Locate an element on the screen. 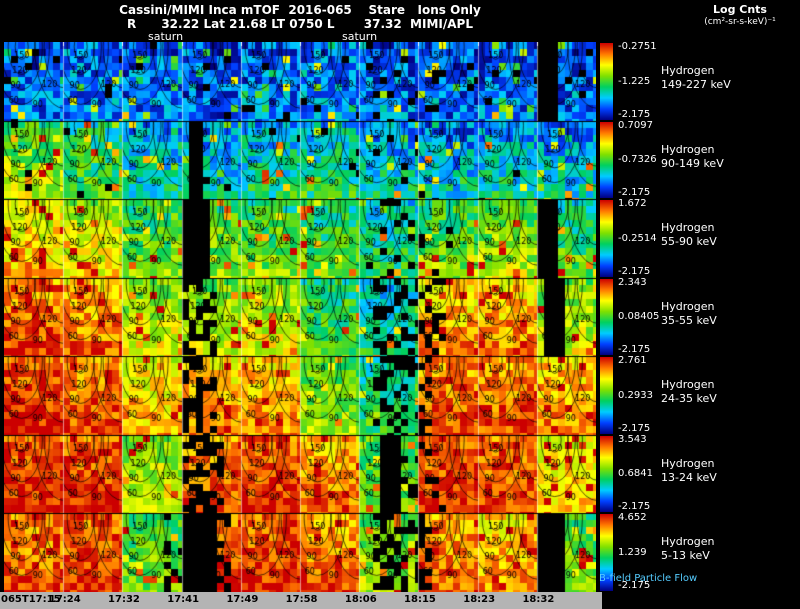  row-label: Hydrogen 35-55 keV is located at coordinates (689, 314).